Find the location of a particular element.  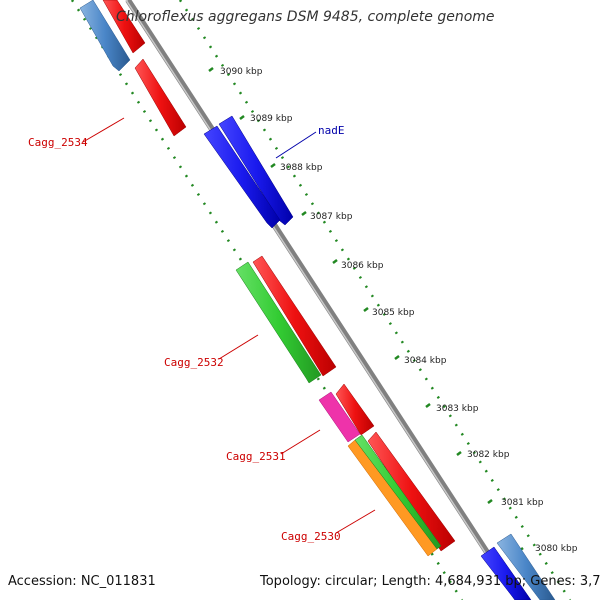

label-Cagg_2530: Cagg_2530 is located at coordinates (311, 536).